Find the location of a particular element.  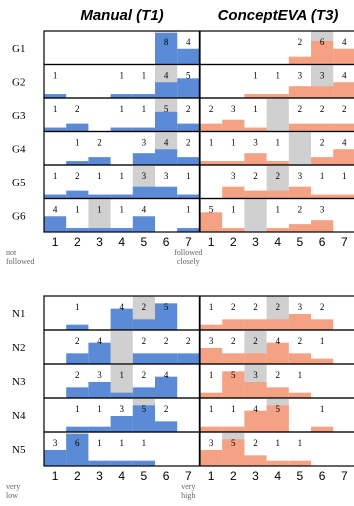

row-label: G2 is located at coordinates (18, 82).